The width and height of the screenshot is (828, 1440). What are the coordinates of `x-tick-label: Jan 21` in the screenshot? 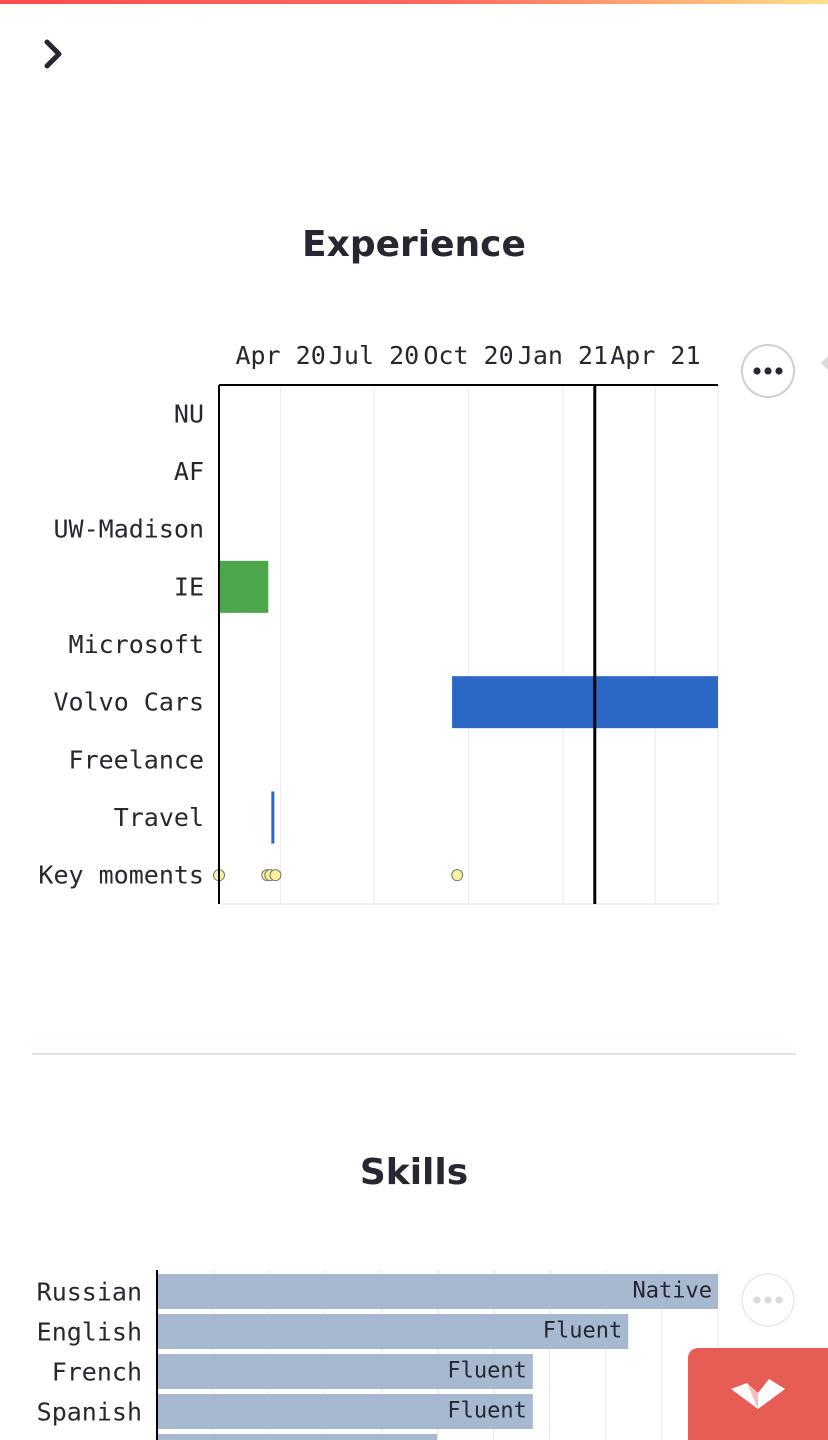 It's located at (563, 355).